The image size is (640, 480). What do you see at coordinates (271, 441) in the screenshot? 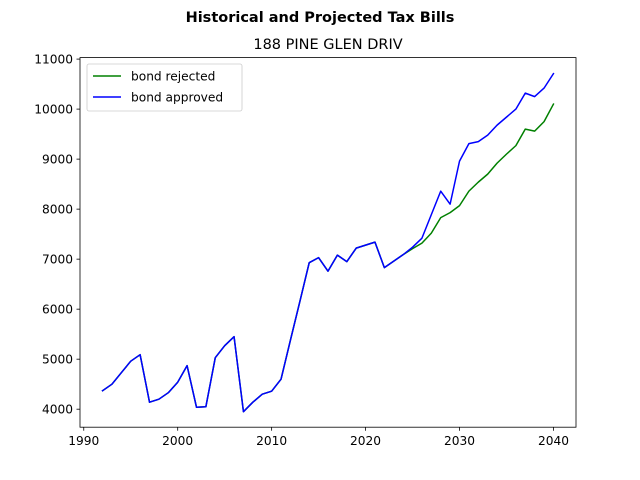
I see `x-tick-label: 2010` at bounding box center [271, 441].